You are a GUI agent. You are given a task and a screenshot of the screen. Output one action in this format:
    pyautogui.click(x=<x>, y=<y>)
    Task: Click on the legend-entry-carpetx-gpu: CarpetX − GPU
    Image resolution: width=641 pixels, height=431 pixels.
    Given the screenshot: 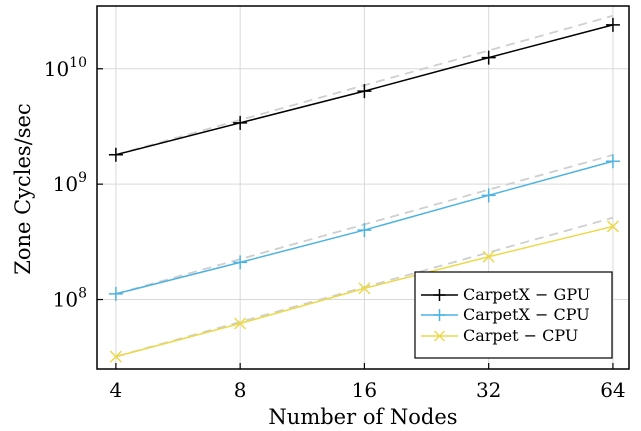 What is the action you would take?
    pyautogui.click(x=505, y=294)
    